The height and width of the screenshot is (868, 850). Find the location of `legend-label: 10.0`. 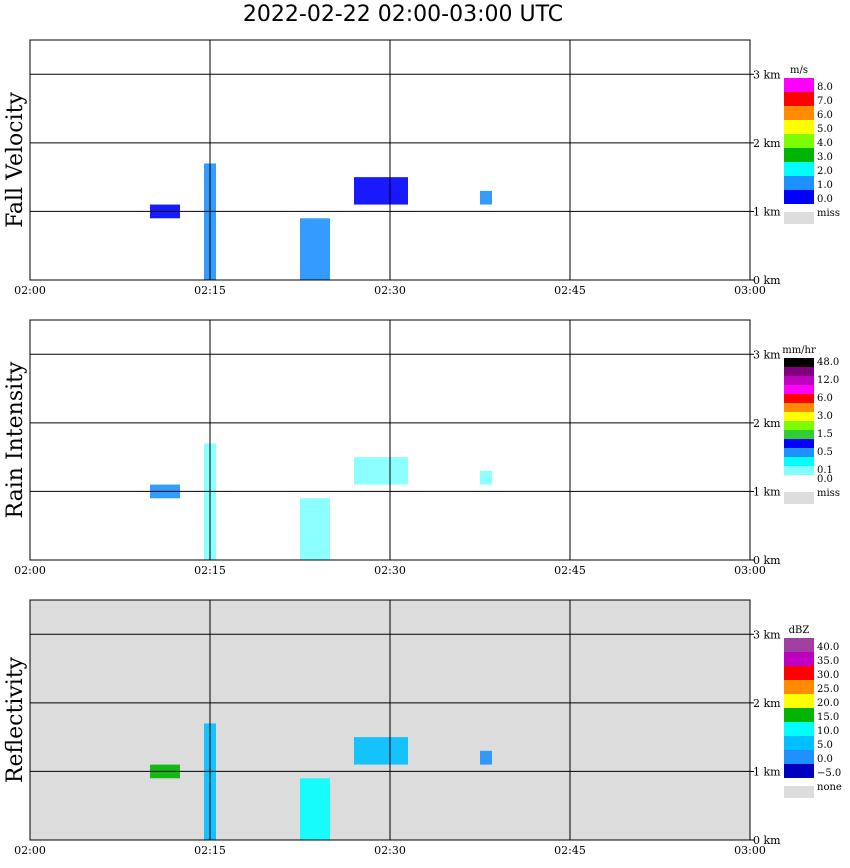

legend-label: 10.0 is located at coordinates (828, 731).